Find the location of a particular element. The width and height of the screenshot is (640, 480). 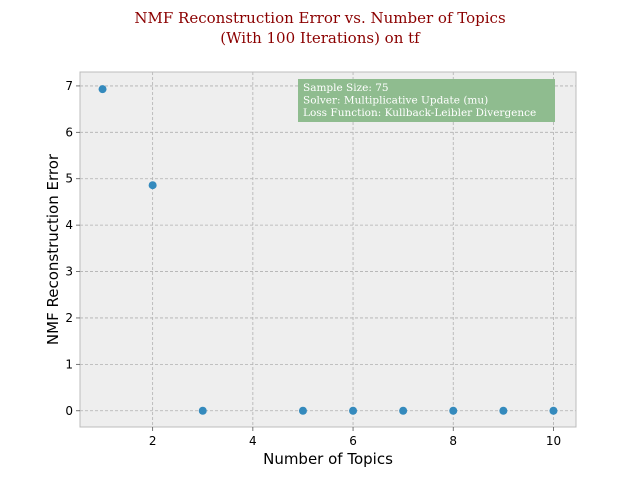

y-axis-label: NMF Reconstruction Error is located at coordinates (53, 249).